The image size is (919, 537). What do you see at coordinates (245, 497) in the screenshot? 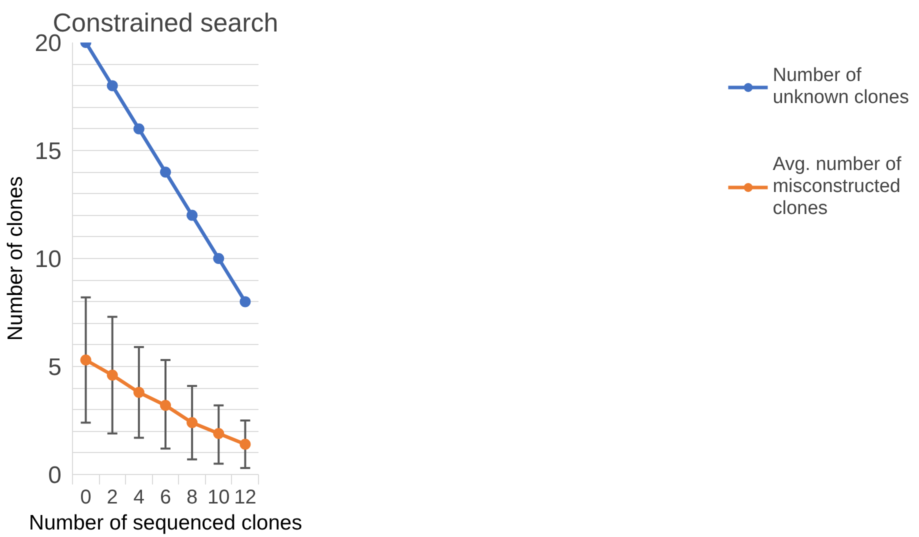
I see `x-tick-label: 12` at bounding box center [245, 497].